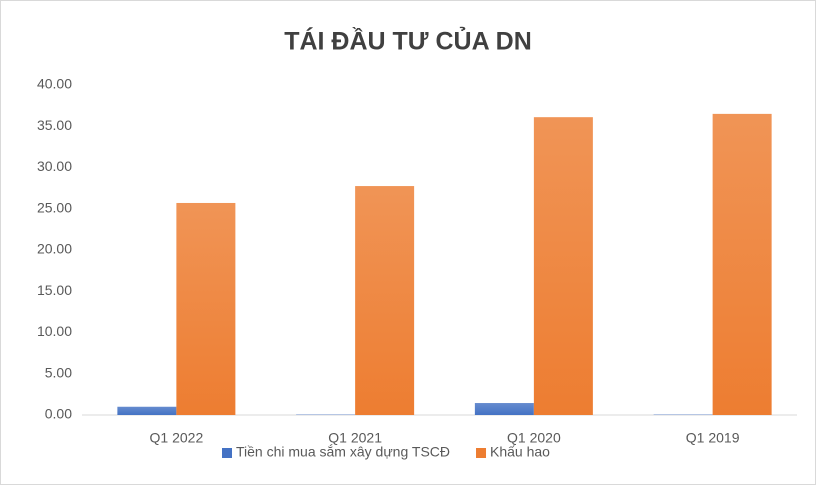 This screenshot has height=485, width=816. What do you see at coordinates (713, 438) in the screenshot?
I see `x-tick-label: Q1 2019` at bounding box center [713, 438].